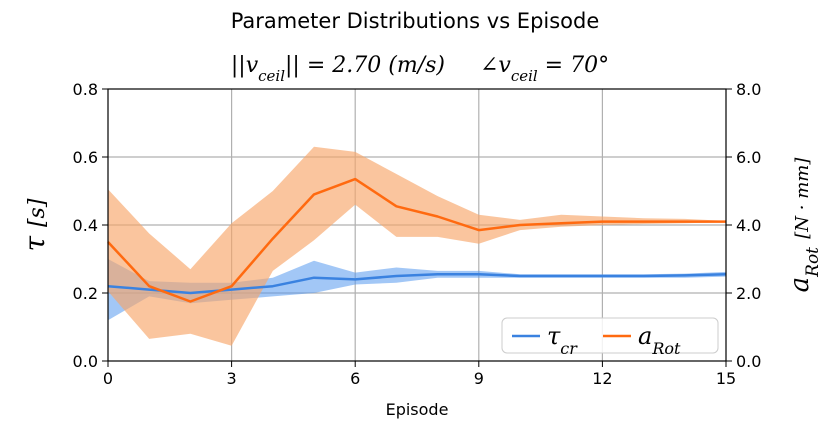  What do you see at coordinates (85, 361) in the screenshot?
I see `y-left-tick-label: 0.0` at bounding box center [85, 361].